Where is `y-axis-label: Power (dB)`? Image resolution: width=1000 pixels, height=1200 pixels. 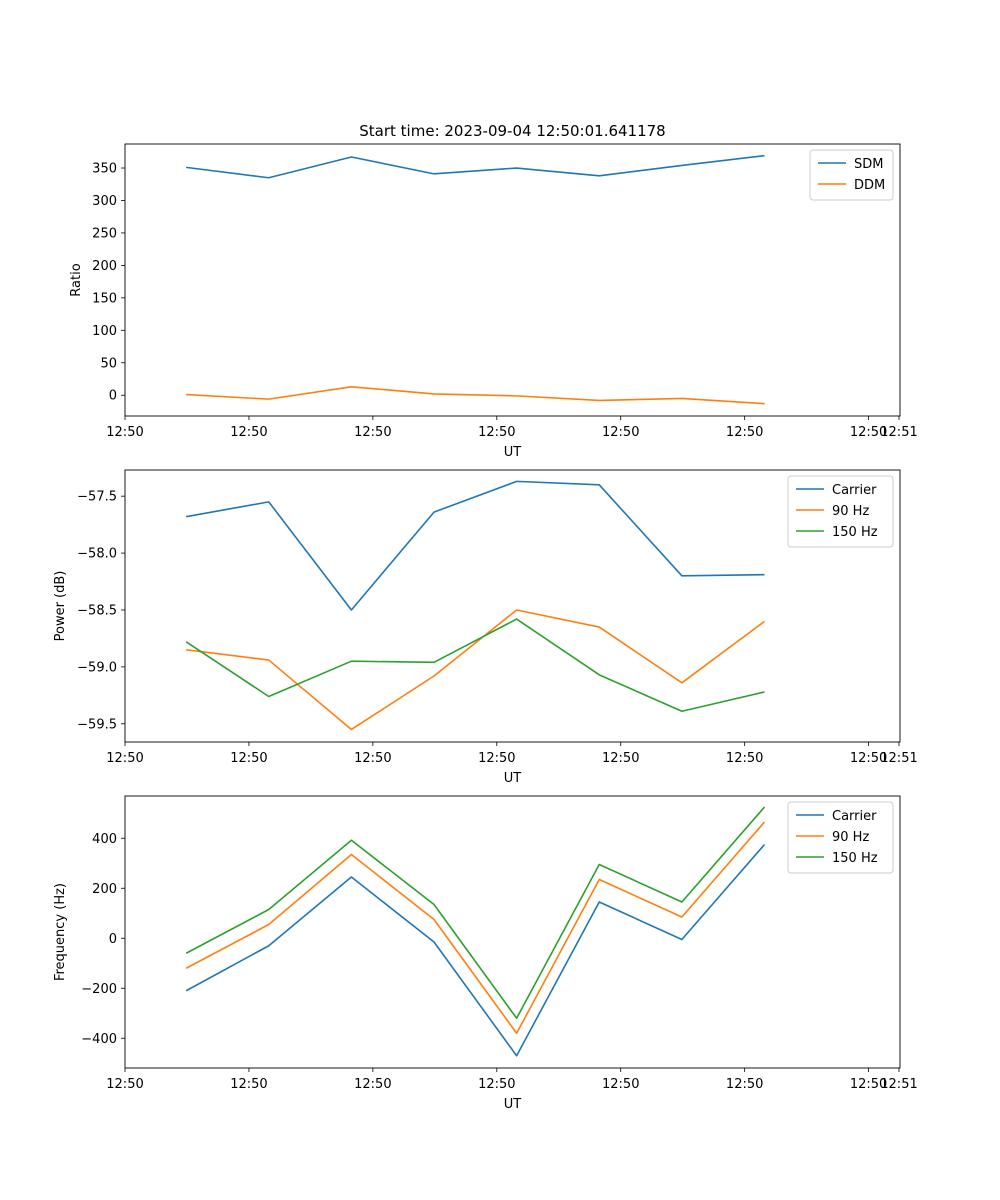
y-axis-label: Power (dB) is located at coordinates (60, 606).